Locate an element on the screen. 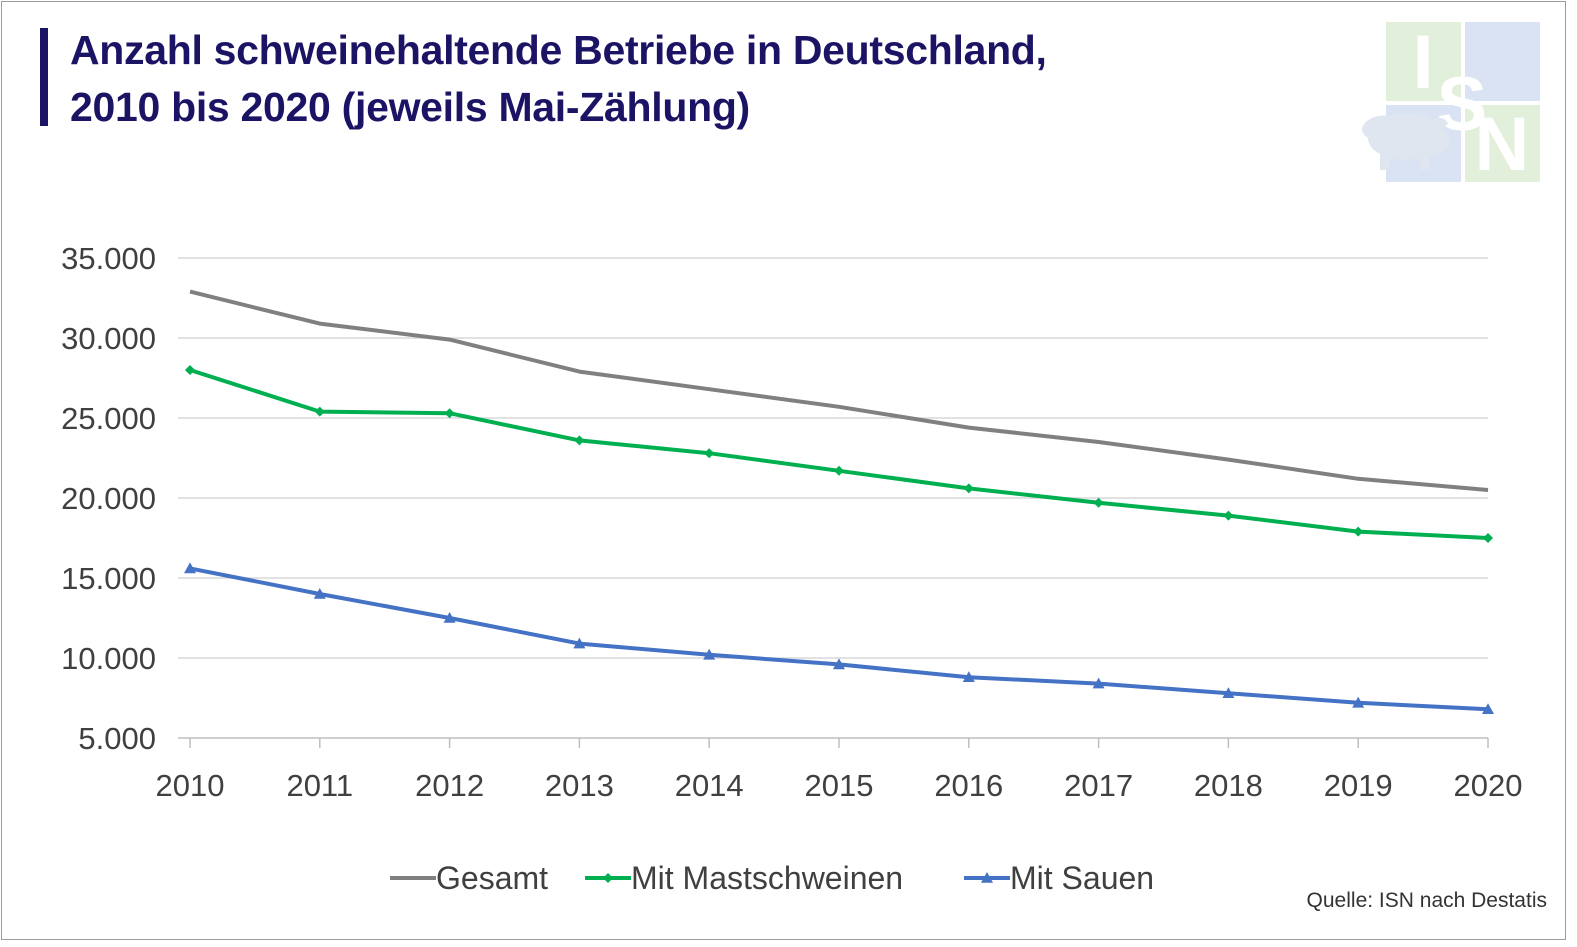 The width and height of the screenshot is (1577, 947). legend-item-gesamt: Gesamt is located at coordinates (469, 878).